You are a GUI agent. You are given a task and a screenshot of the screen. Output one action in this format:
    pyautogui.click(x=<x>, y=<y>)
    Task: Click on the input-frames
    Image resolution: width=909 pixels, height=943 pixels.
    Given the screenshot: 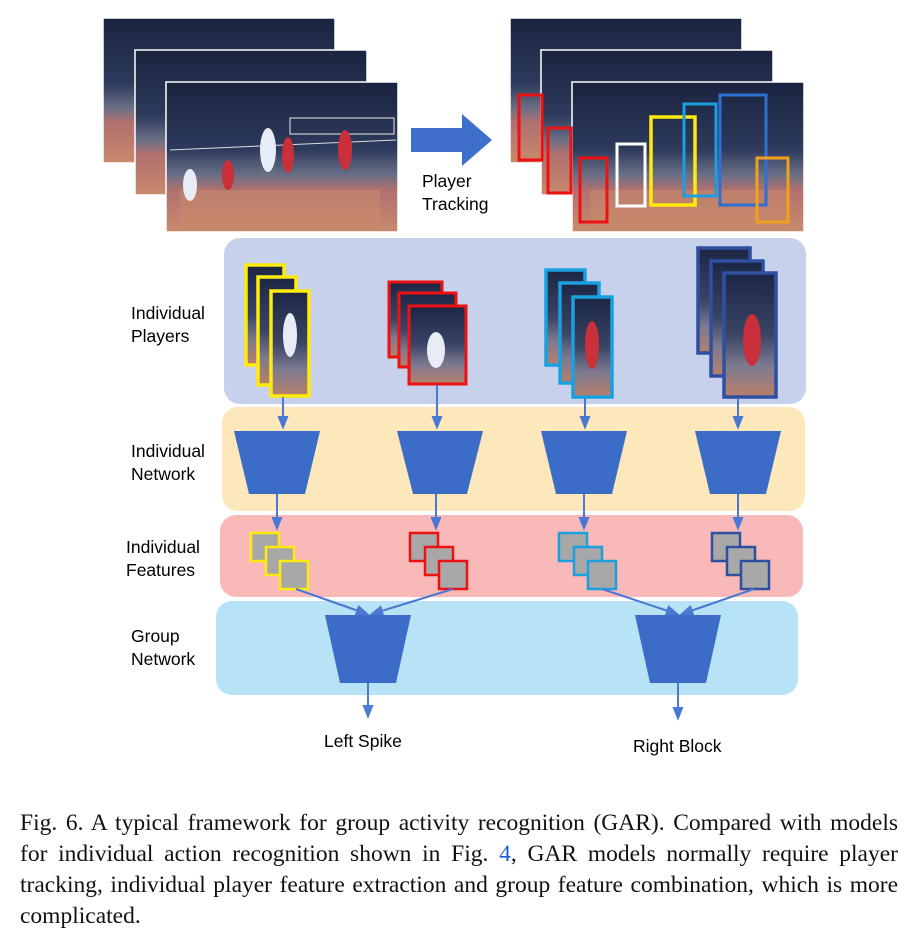 What is the action you would take?
    pyautogui.click(x=250, y=125)
    